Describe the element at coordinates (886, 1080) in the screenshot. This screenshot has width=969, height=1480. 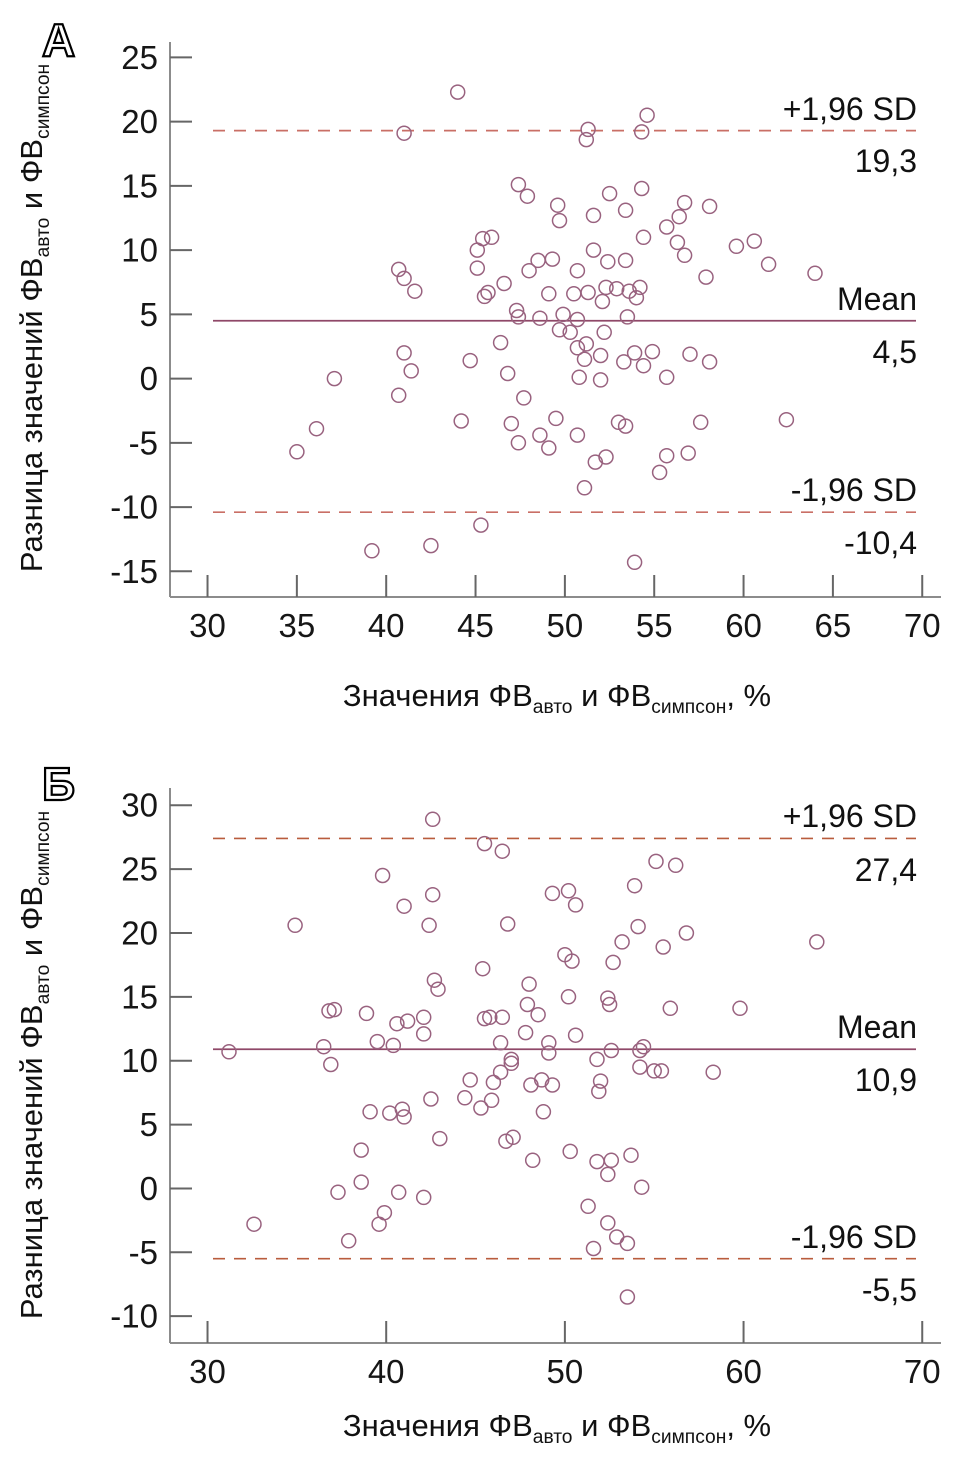
I see `mean-value-b: 10,9` at that location.